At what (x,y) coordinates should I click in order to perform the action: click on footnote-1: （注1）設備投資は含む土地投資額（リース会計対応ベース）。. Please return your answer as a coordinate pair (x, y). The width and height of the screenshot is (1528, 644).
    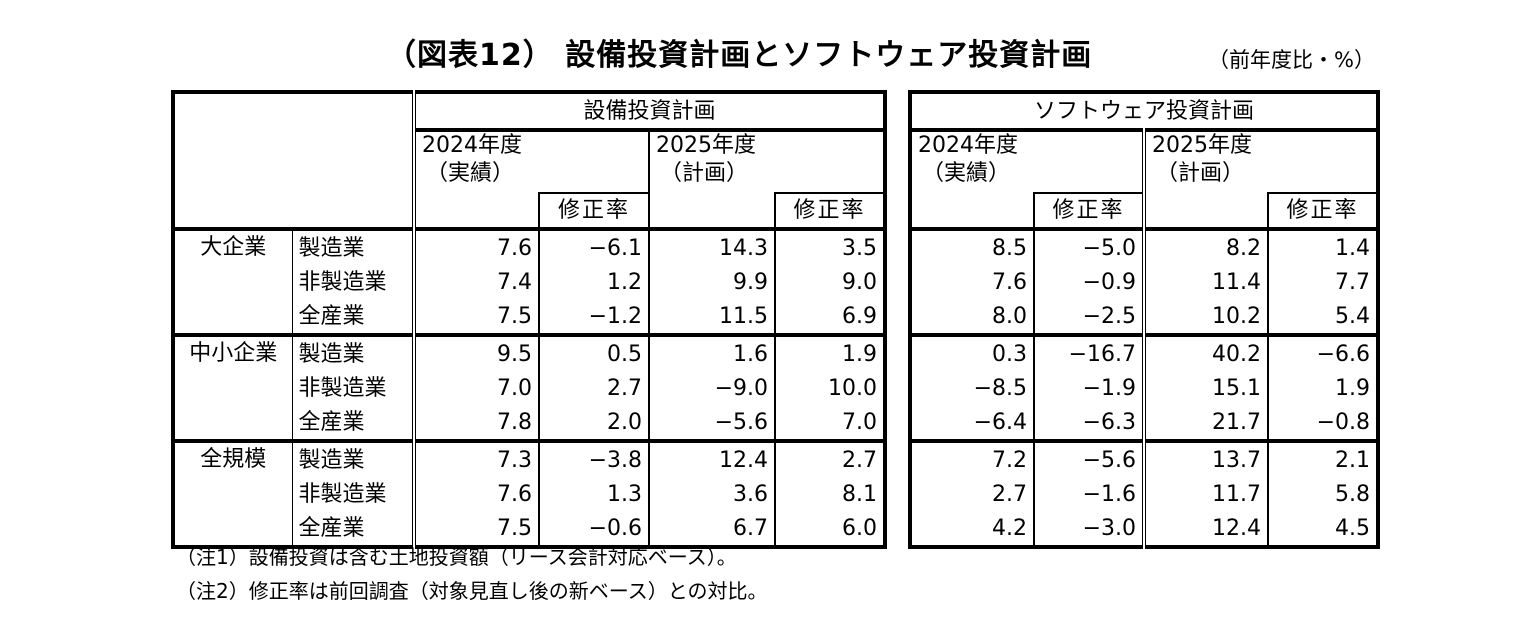
    Looking at the image, I should click on (456, 557).